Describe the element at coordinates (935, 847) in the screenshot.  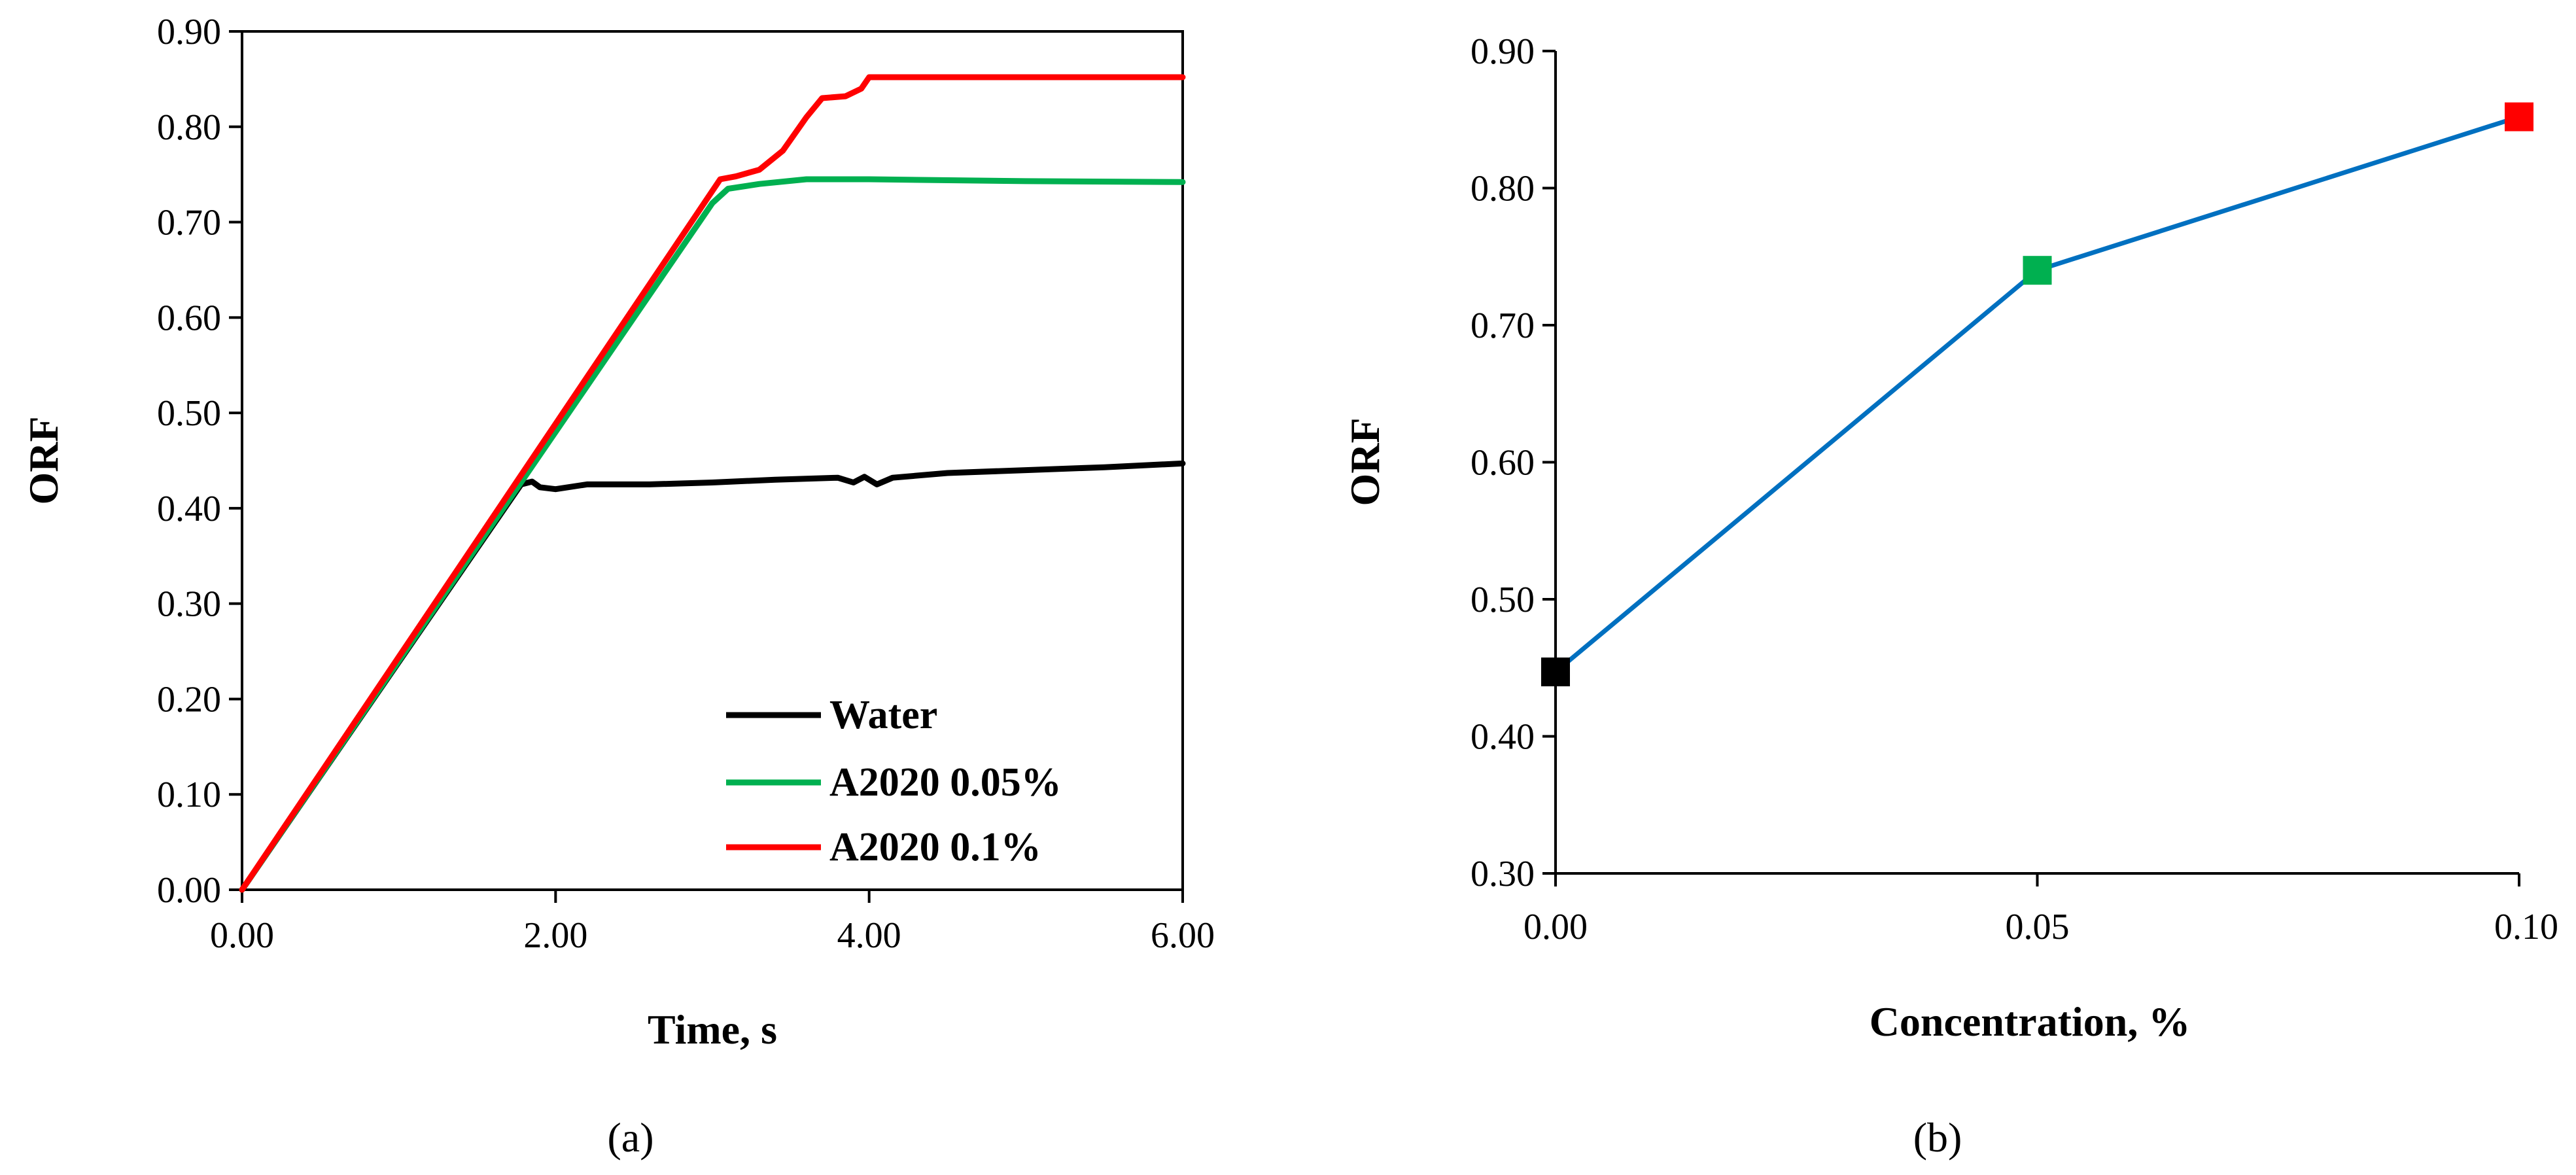
I see `legend-label-a2020-01: A2020 0.1%` at that location.